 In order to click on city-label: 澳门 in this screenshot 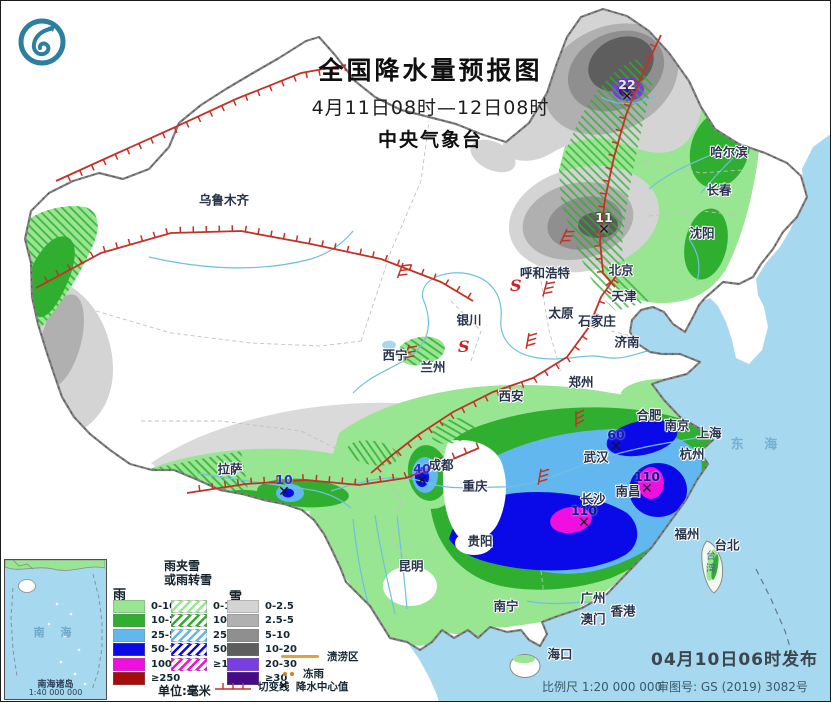, I will do `click(593, 619)`.